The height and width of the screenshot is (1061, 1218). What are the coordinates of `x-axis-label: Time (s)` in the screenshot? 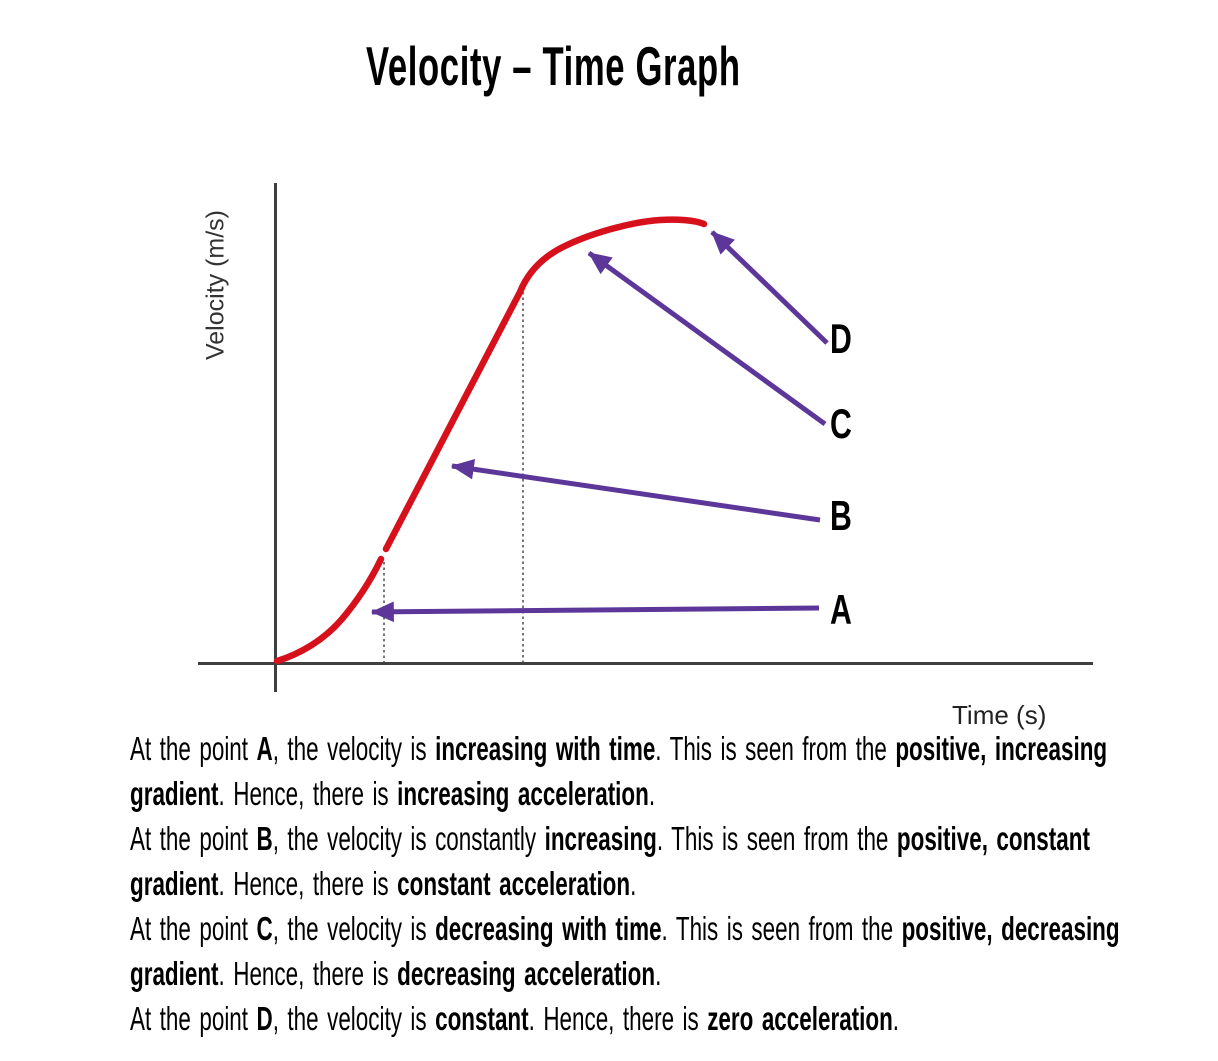 It's located at (999, 715).